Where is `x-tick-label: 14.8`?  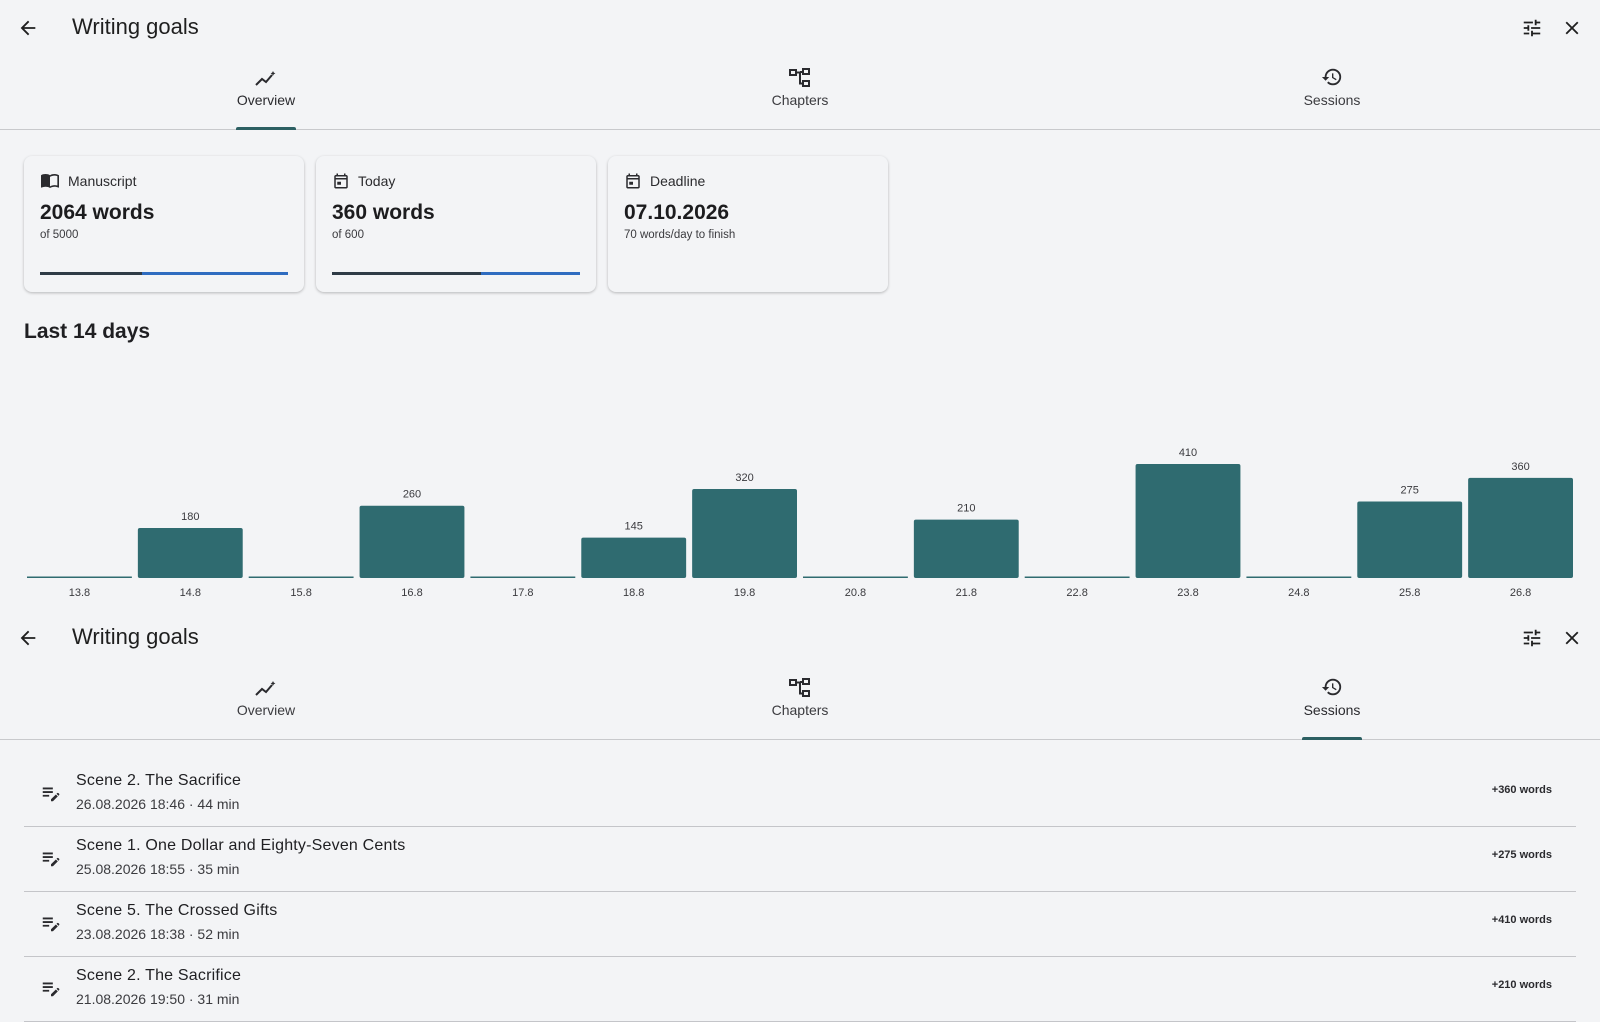 x-tick-label: 14.8 is located at coordinates (190, 593).